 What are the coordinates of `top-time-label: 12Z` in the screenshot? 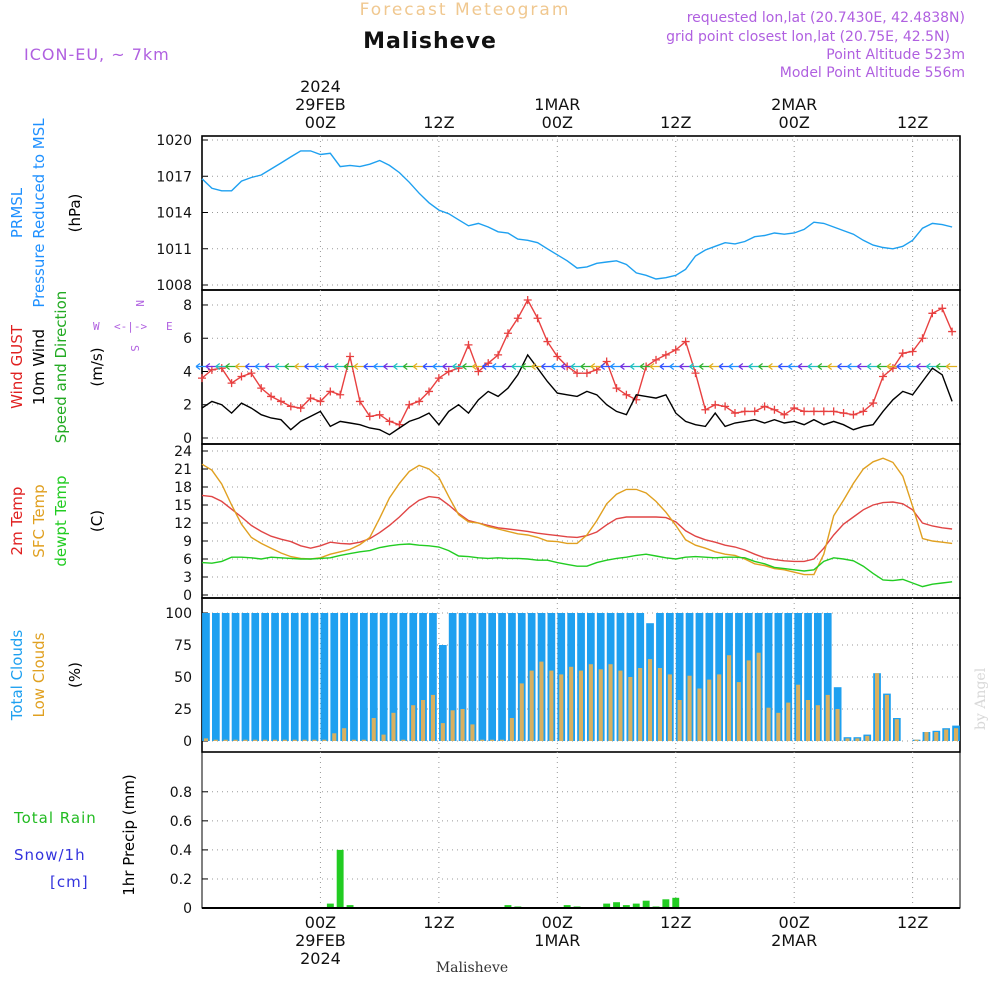 It's located at (675, 122).